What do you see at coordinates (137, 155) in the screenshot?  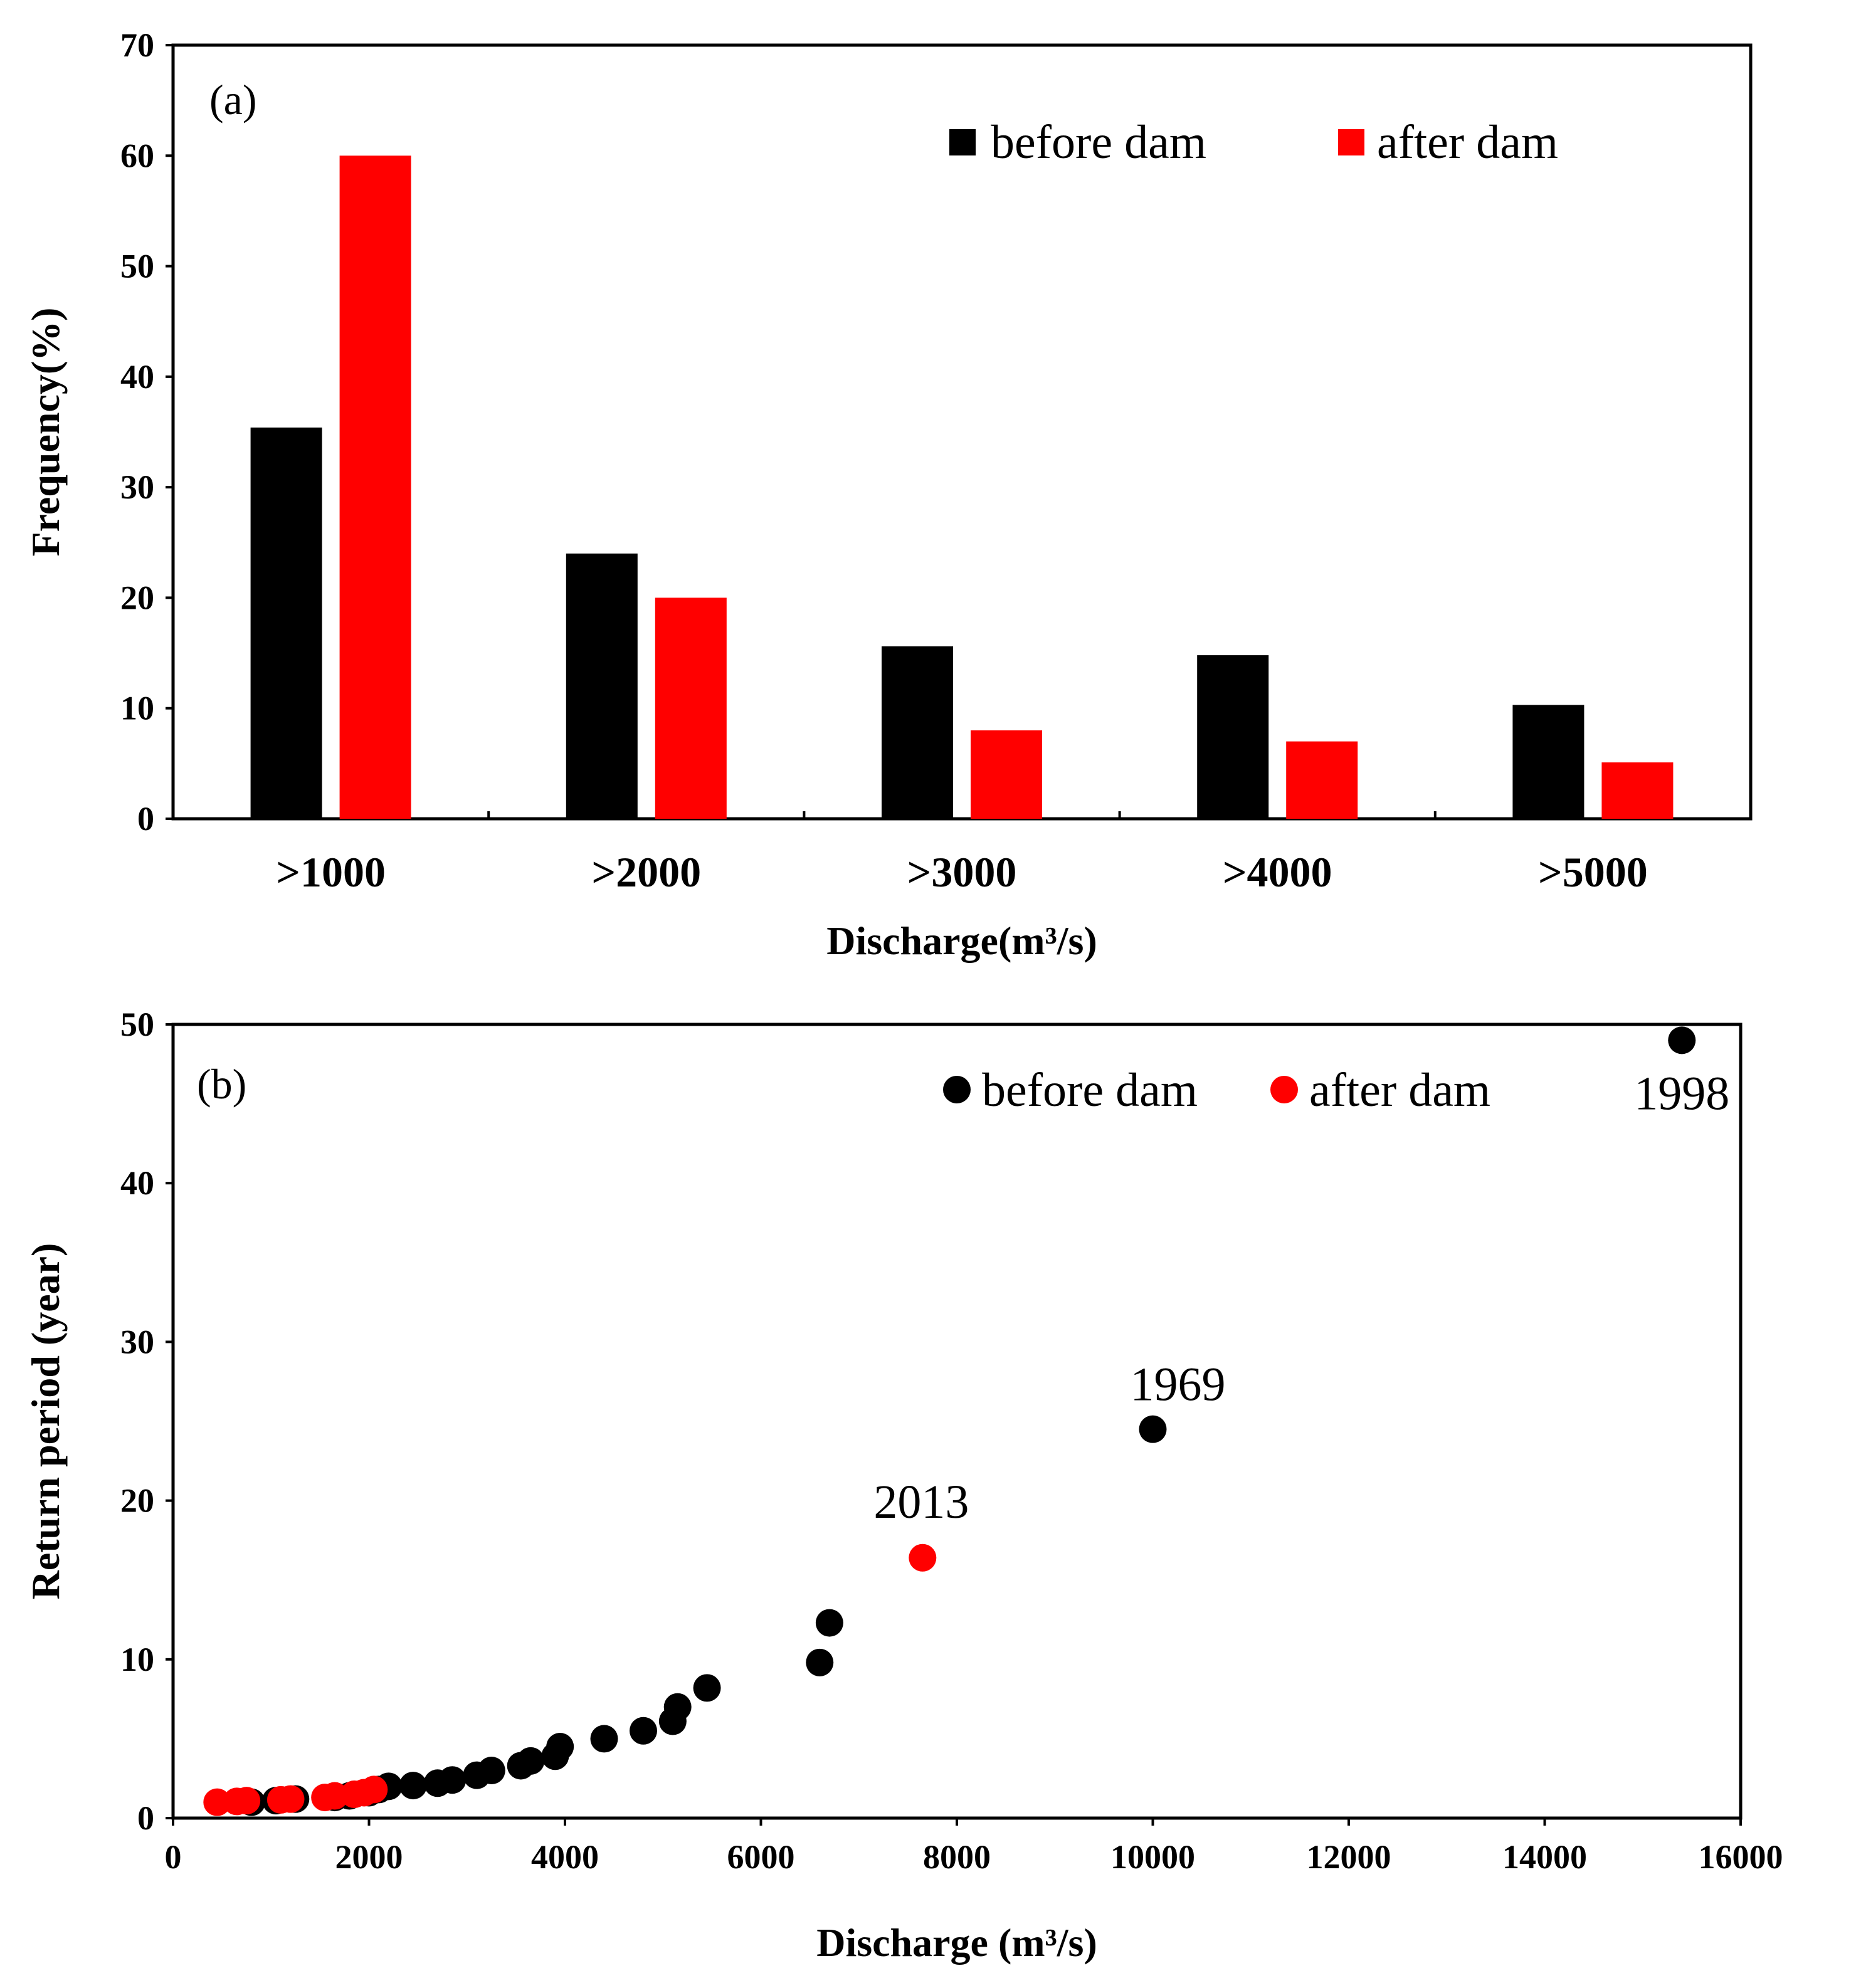 I see `y-tick-label: 60` at bounding box center [137, 155].